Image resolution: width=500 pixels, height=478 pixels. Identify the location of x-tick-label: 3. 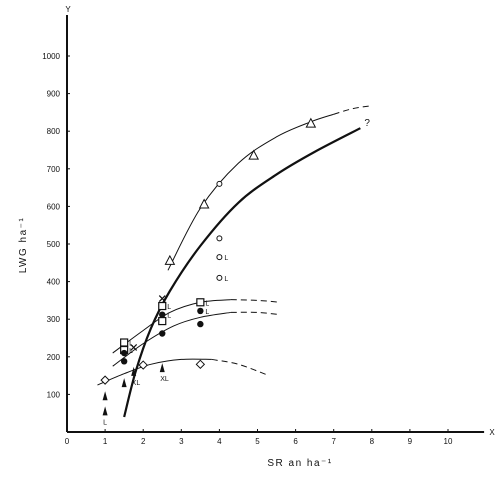
(181, 441).